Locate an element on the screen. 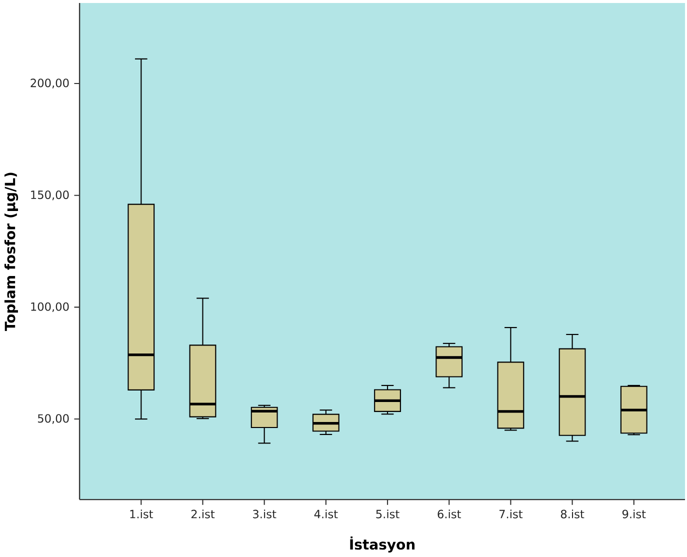 Image resolution: width=687 pixels, height=557 pixels. x-tick-label: 5.ist is located at coordinates (388, 514).